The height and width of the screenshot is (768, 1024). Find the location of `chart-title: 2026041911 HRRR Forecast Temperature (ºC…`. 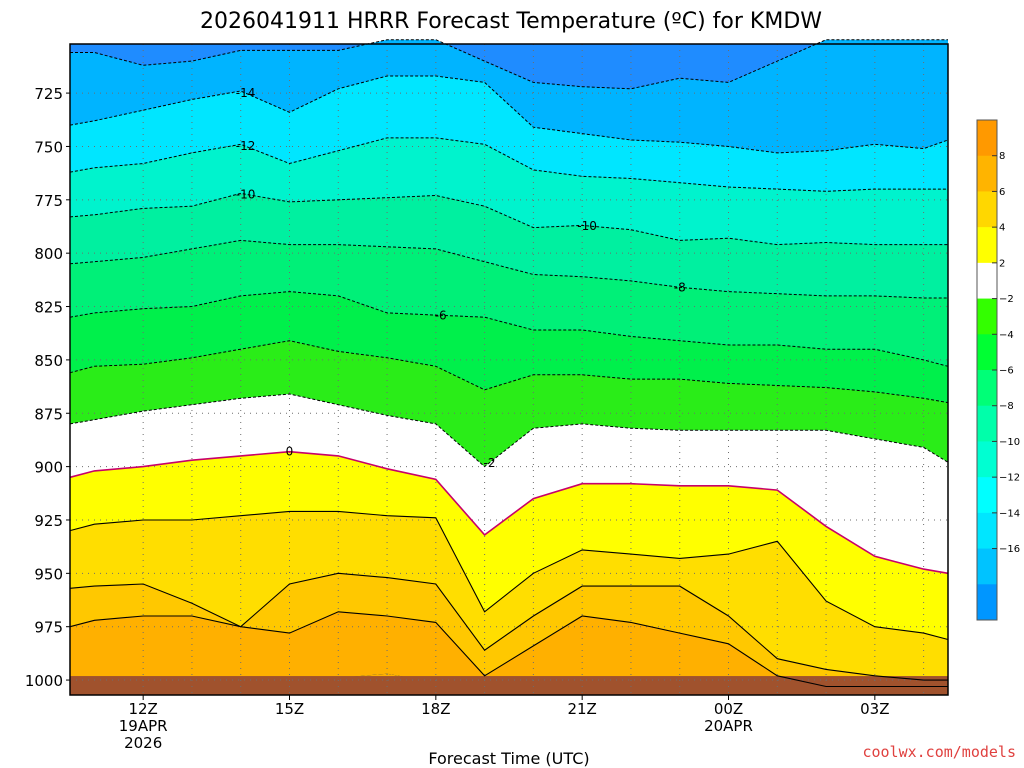

chart-title: 2026041911 HRRR Forecast Temperature (ºC… is located at coordinates (511, 21).